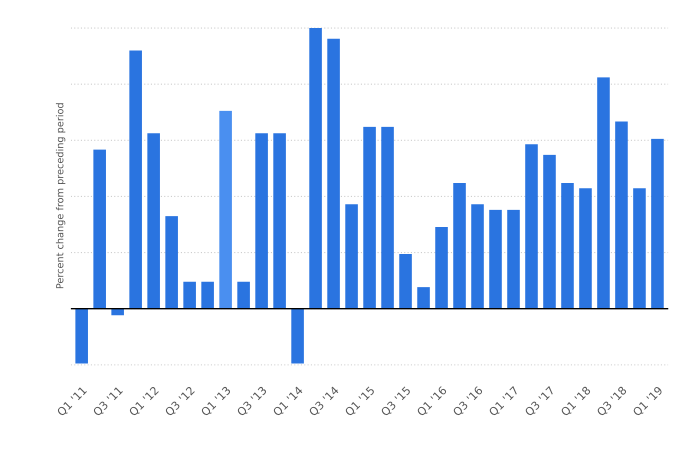 The width and height of the screenshot is (675, 450). I want to click on x-tick-label: Q3 '16, so click(468, 402).